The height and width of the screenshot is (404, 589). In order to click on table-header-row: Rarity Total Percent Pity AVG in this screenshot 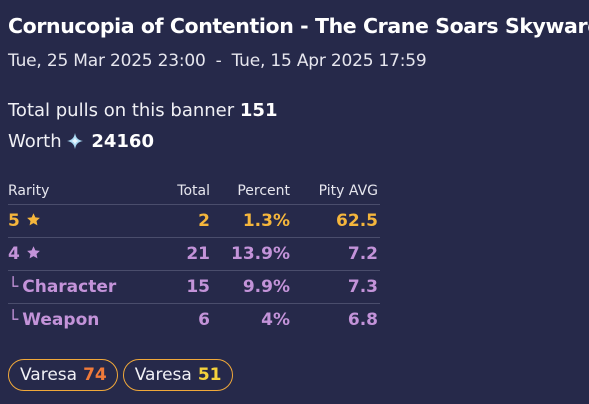, I will do `click(194, 191)`.